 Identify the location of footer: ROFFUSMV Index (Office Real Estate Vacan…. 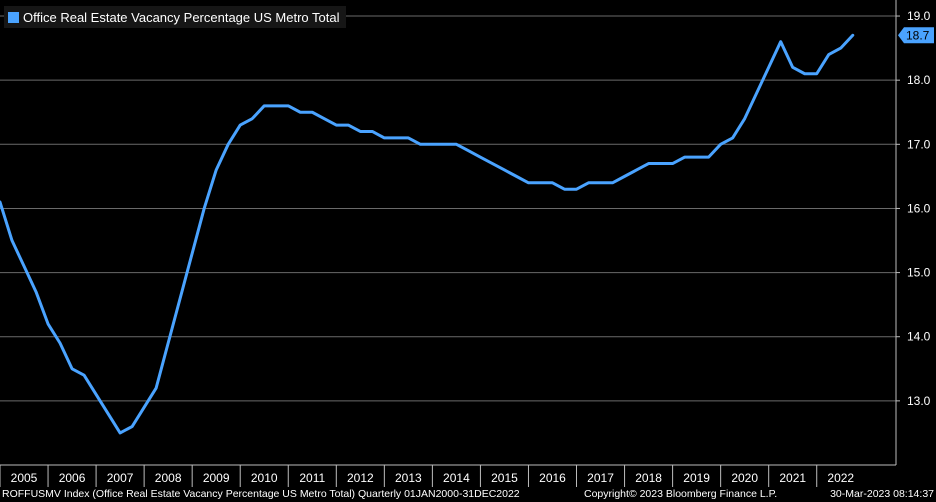
(468, 494).